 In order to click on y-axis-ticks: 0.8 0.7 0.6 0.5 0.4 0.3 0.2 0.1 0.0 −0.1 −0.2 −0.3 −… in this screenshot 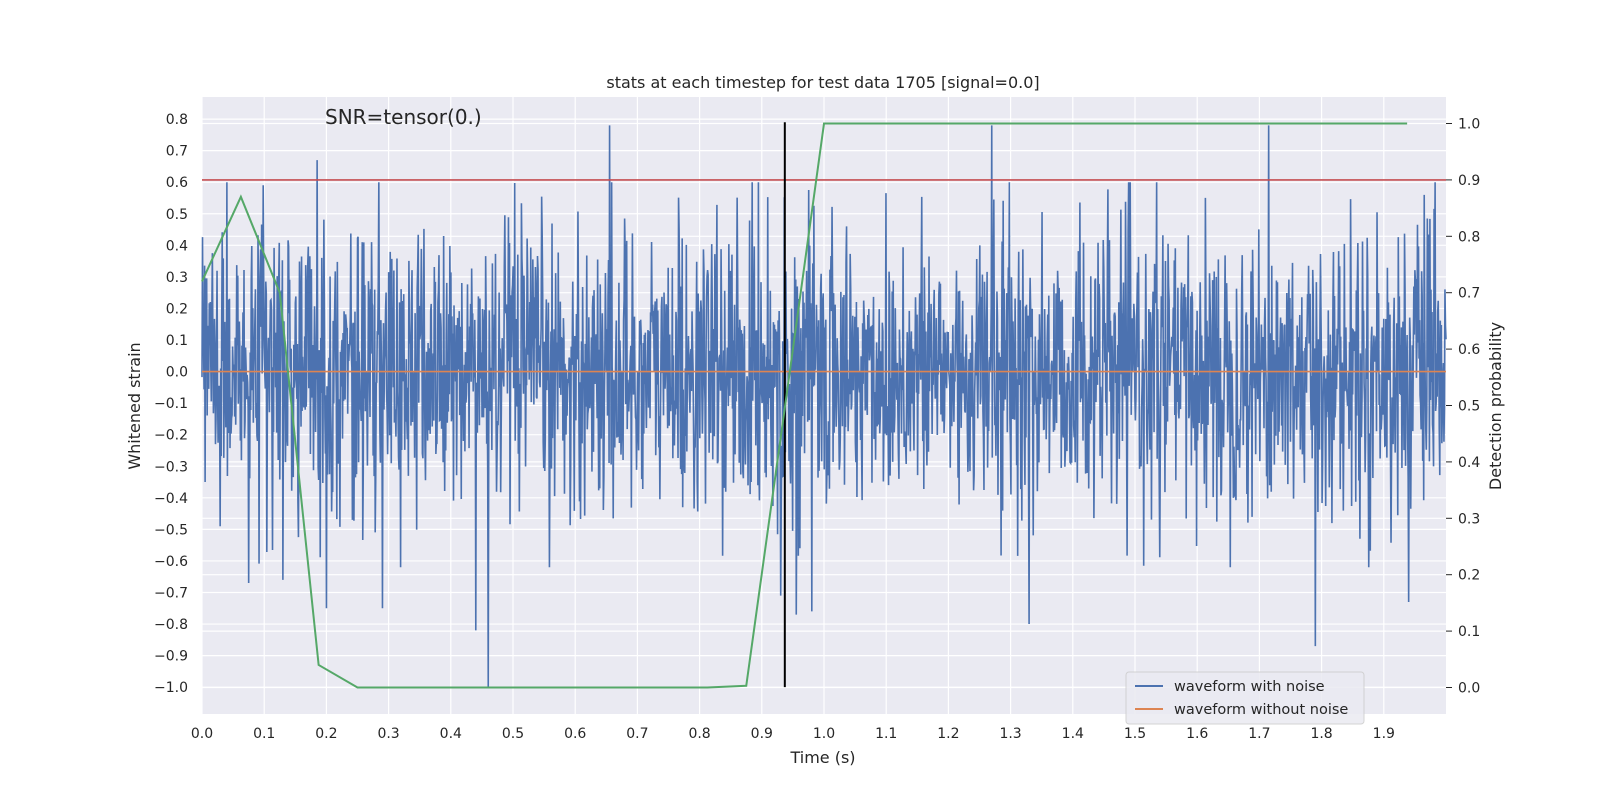, I will do `click(171, 404)`.